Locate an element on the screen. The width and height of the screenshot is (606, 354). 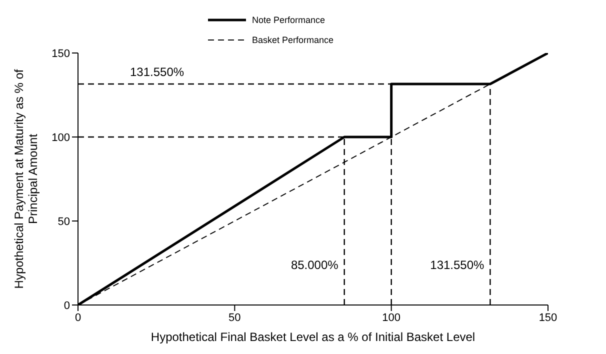
x-tick-label: 100 is located at coordinates (391, 318).